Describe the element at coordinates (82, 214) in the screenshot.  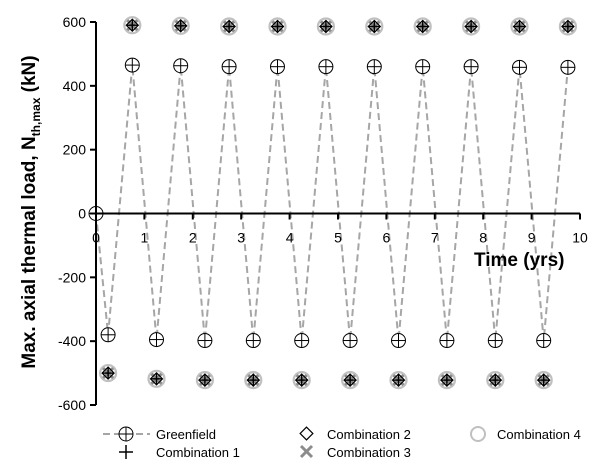
I see `y-tick-label: 0` at that location.